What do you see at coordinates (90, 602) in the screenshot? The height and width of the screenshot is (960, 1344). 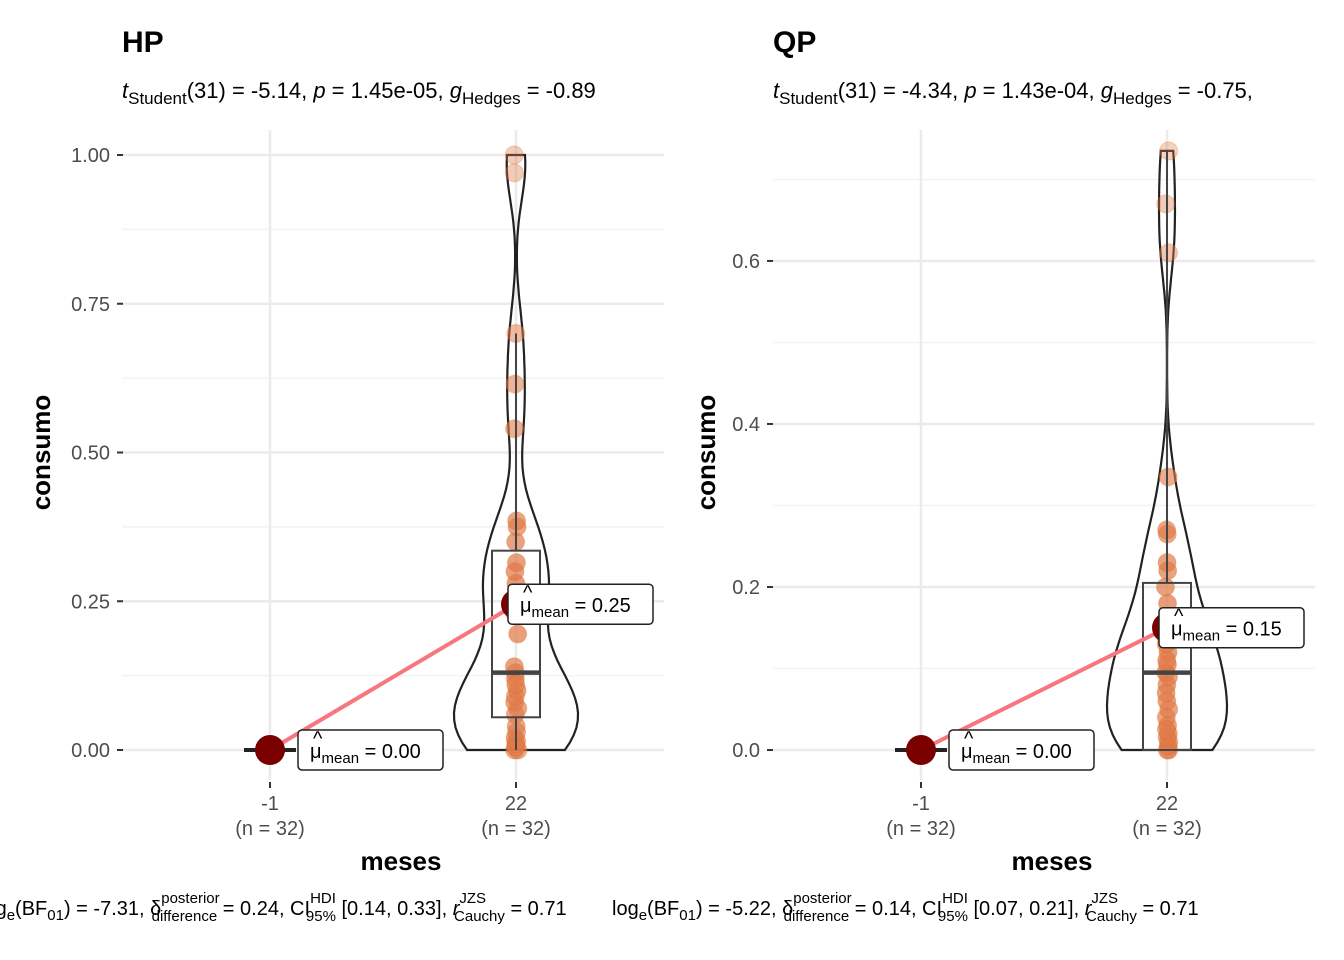 I see `y-tick-label: 0.25` at bounding box center [90, 602].